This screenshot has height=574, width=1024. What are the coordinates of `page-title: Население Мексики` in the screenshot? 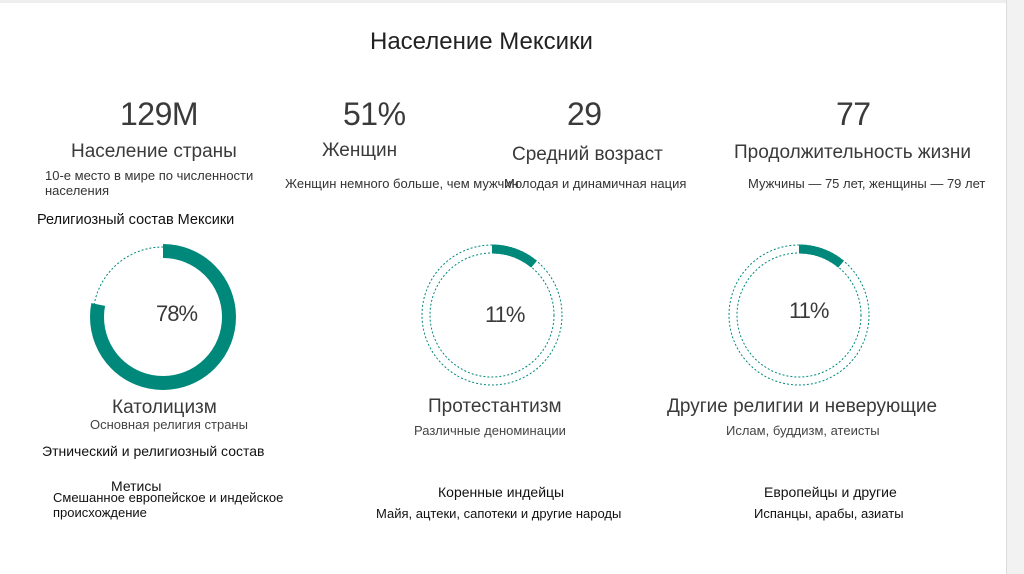 It's located at (481, 41).